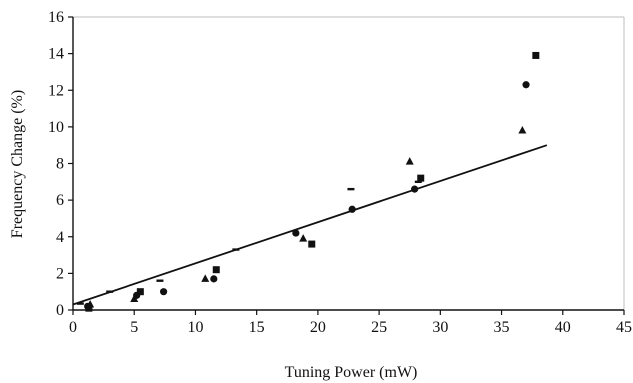  Describe the element at coordinates (624, 327) in the screenshot. I see `x-tick-label: 45` at that location.